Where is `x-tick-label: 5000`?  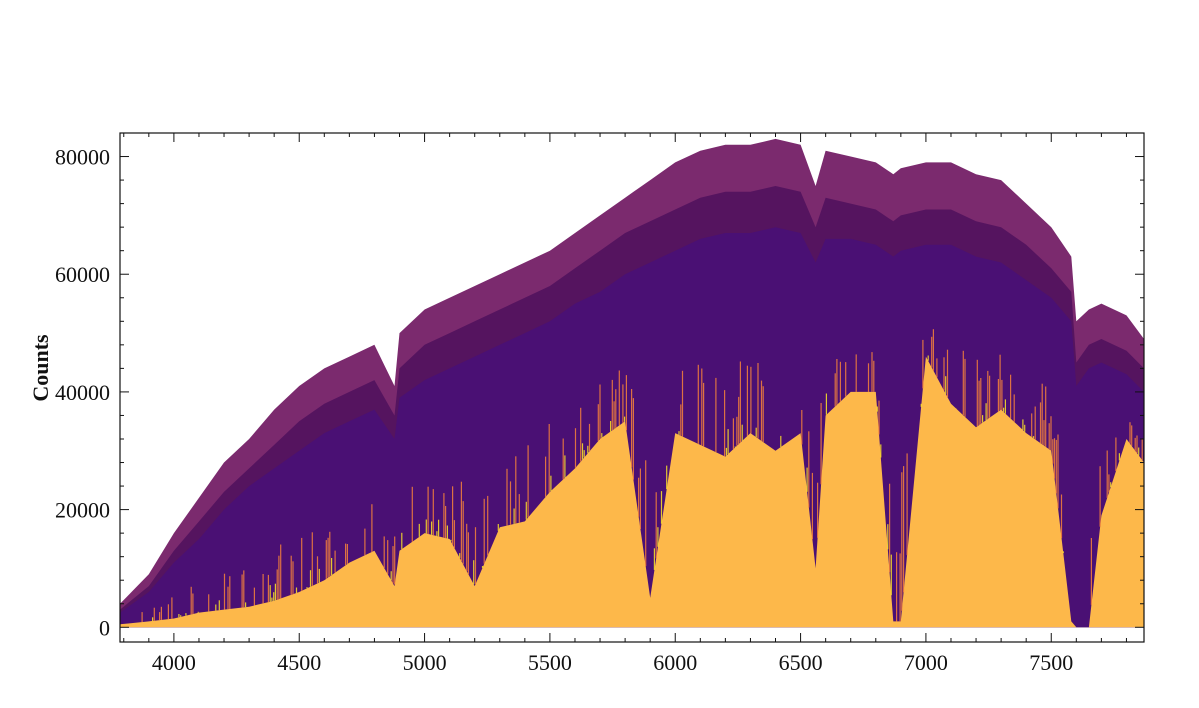 x-tick-label: 5000 is located at coordinates (425, 662).